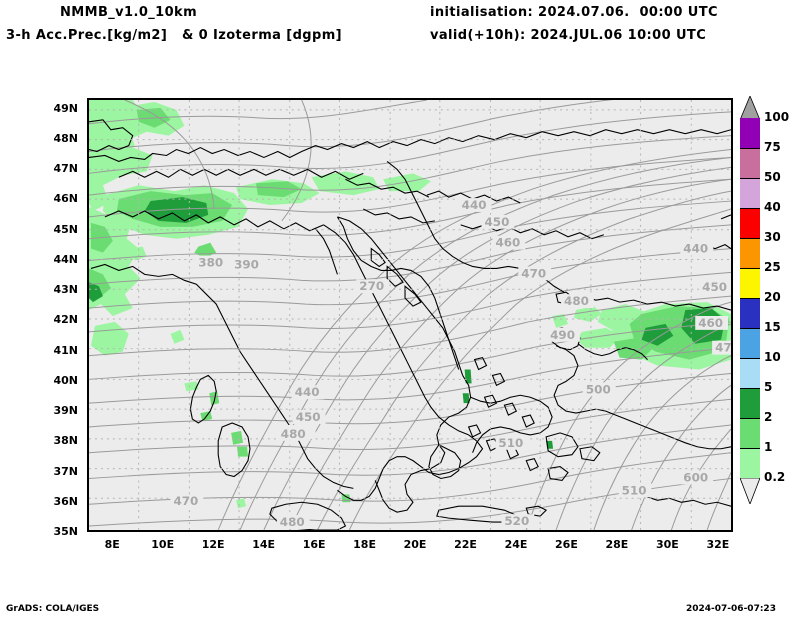 This screenshot has height=618, width=800. I want to click on contour-label-510-17: 510, so click(510, 443).